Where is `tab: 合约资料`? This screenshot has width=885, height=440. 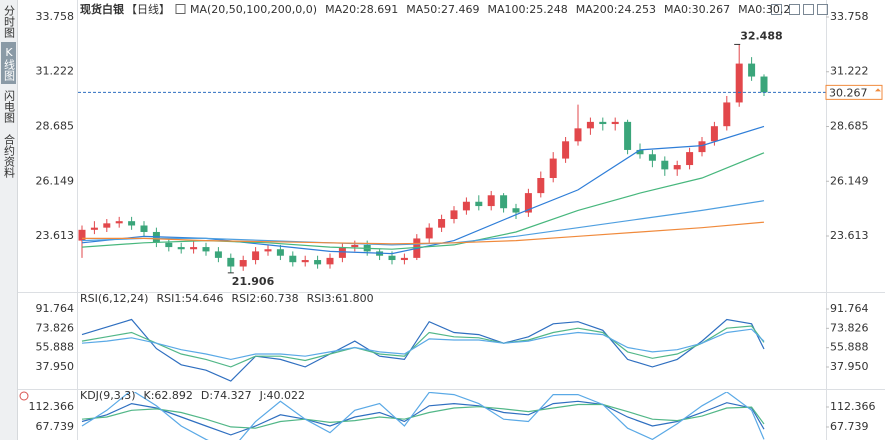 tab: 合约资料 is located at coordinates (9, 156).